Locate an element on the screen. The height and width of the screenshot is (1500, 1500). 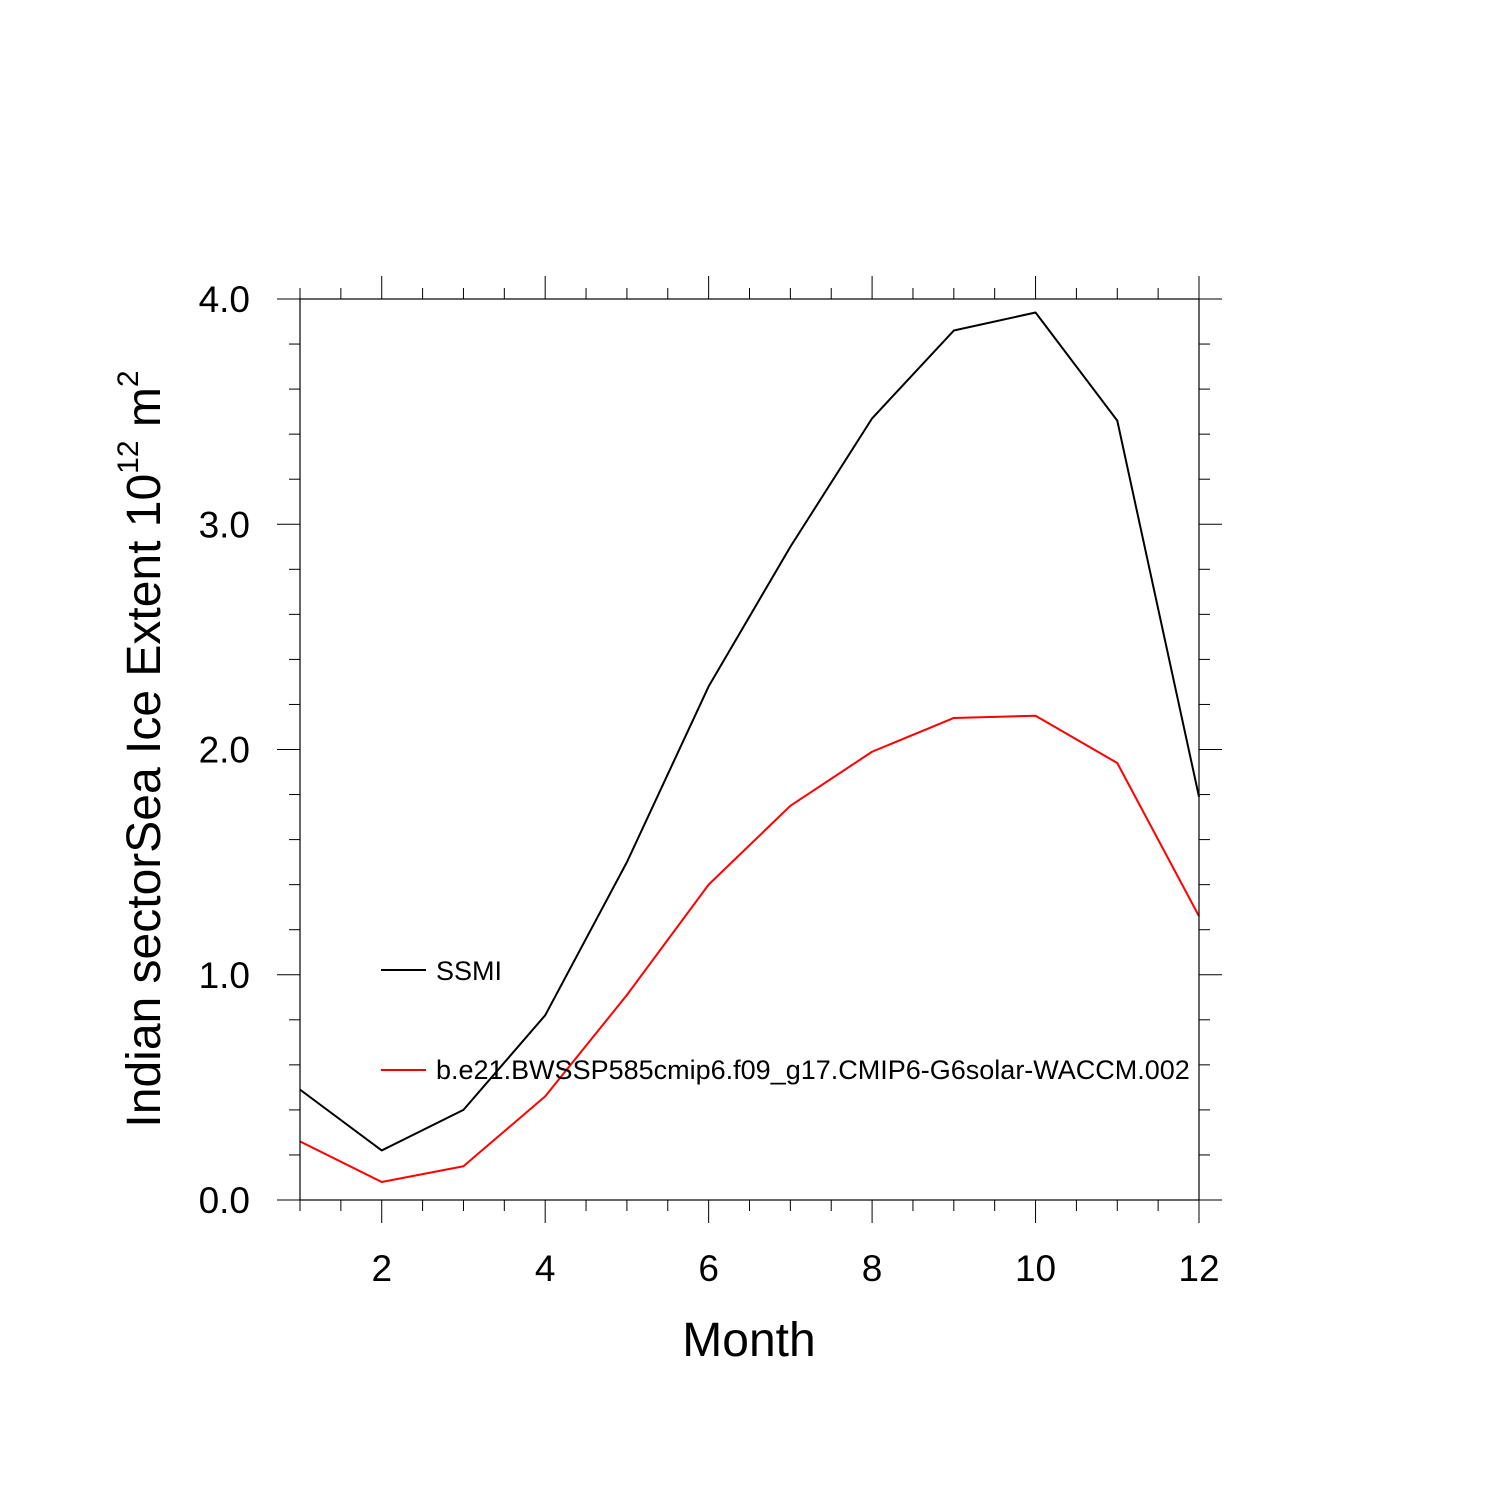
y-tick-label: 3.0 is located at coordinates (224, 524).